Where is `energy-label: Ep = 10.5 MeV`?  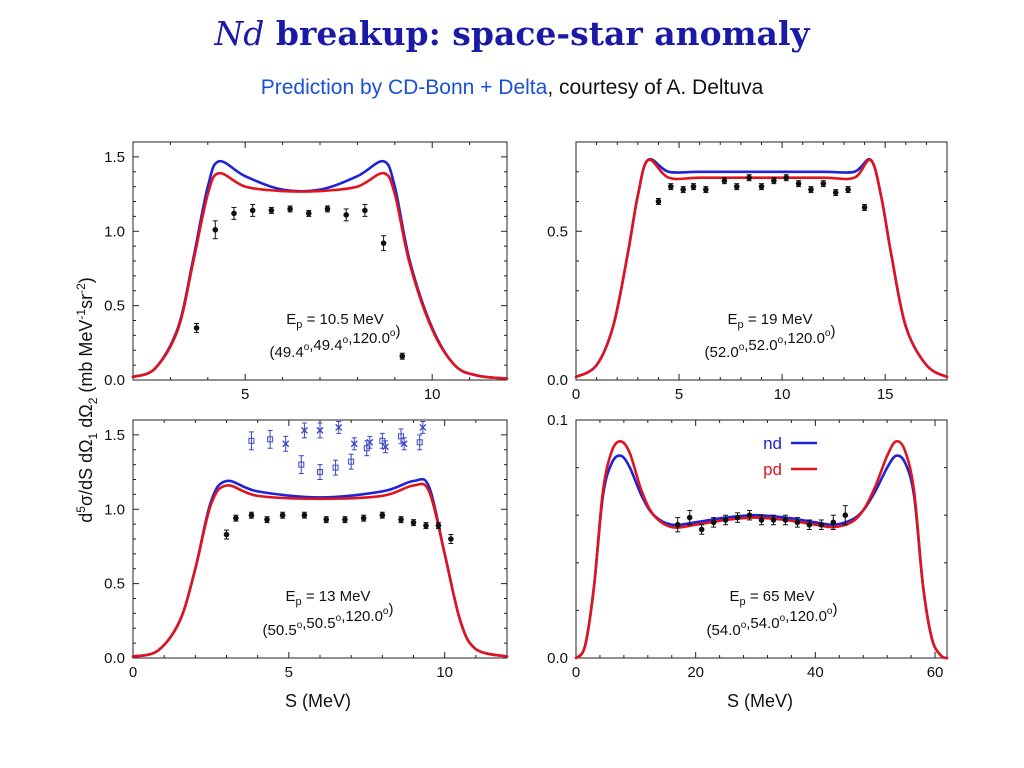
energy-label: Ep = 10.5 MeV is located at coordinates (334, 321).